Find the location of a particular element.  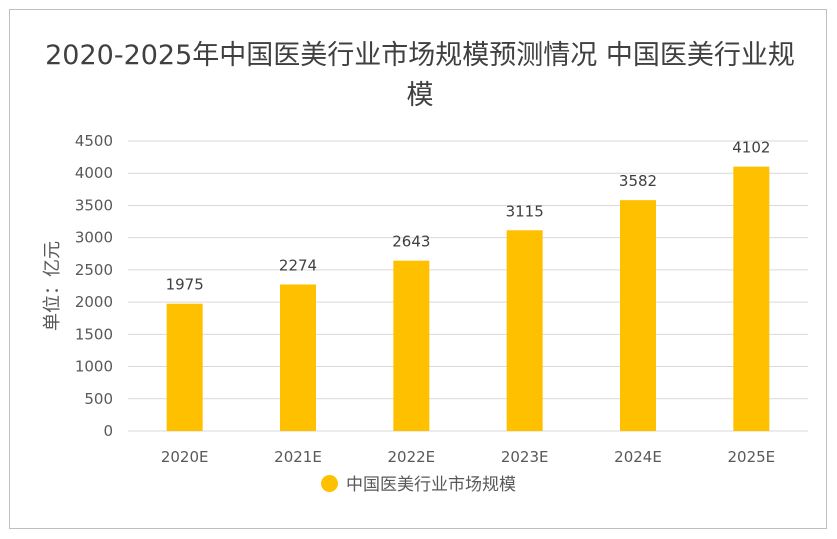

y-tick-label: 3000 is located at coordinates (94, 238).